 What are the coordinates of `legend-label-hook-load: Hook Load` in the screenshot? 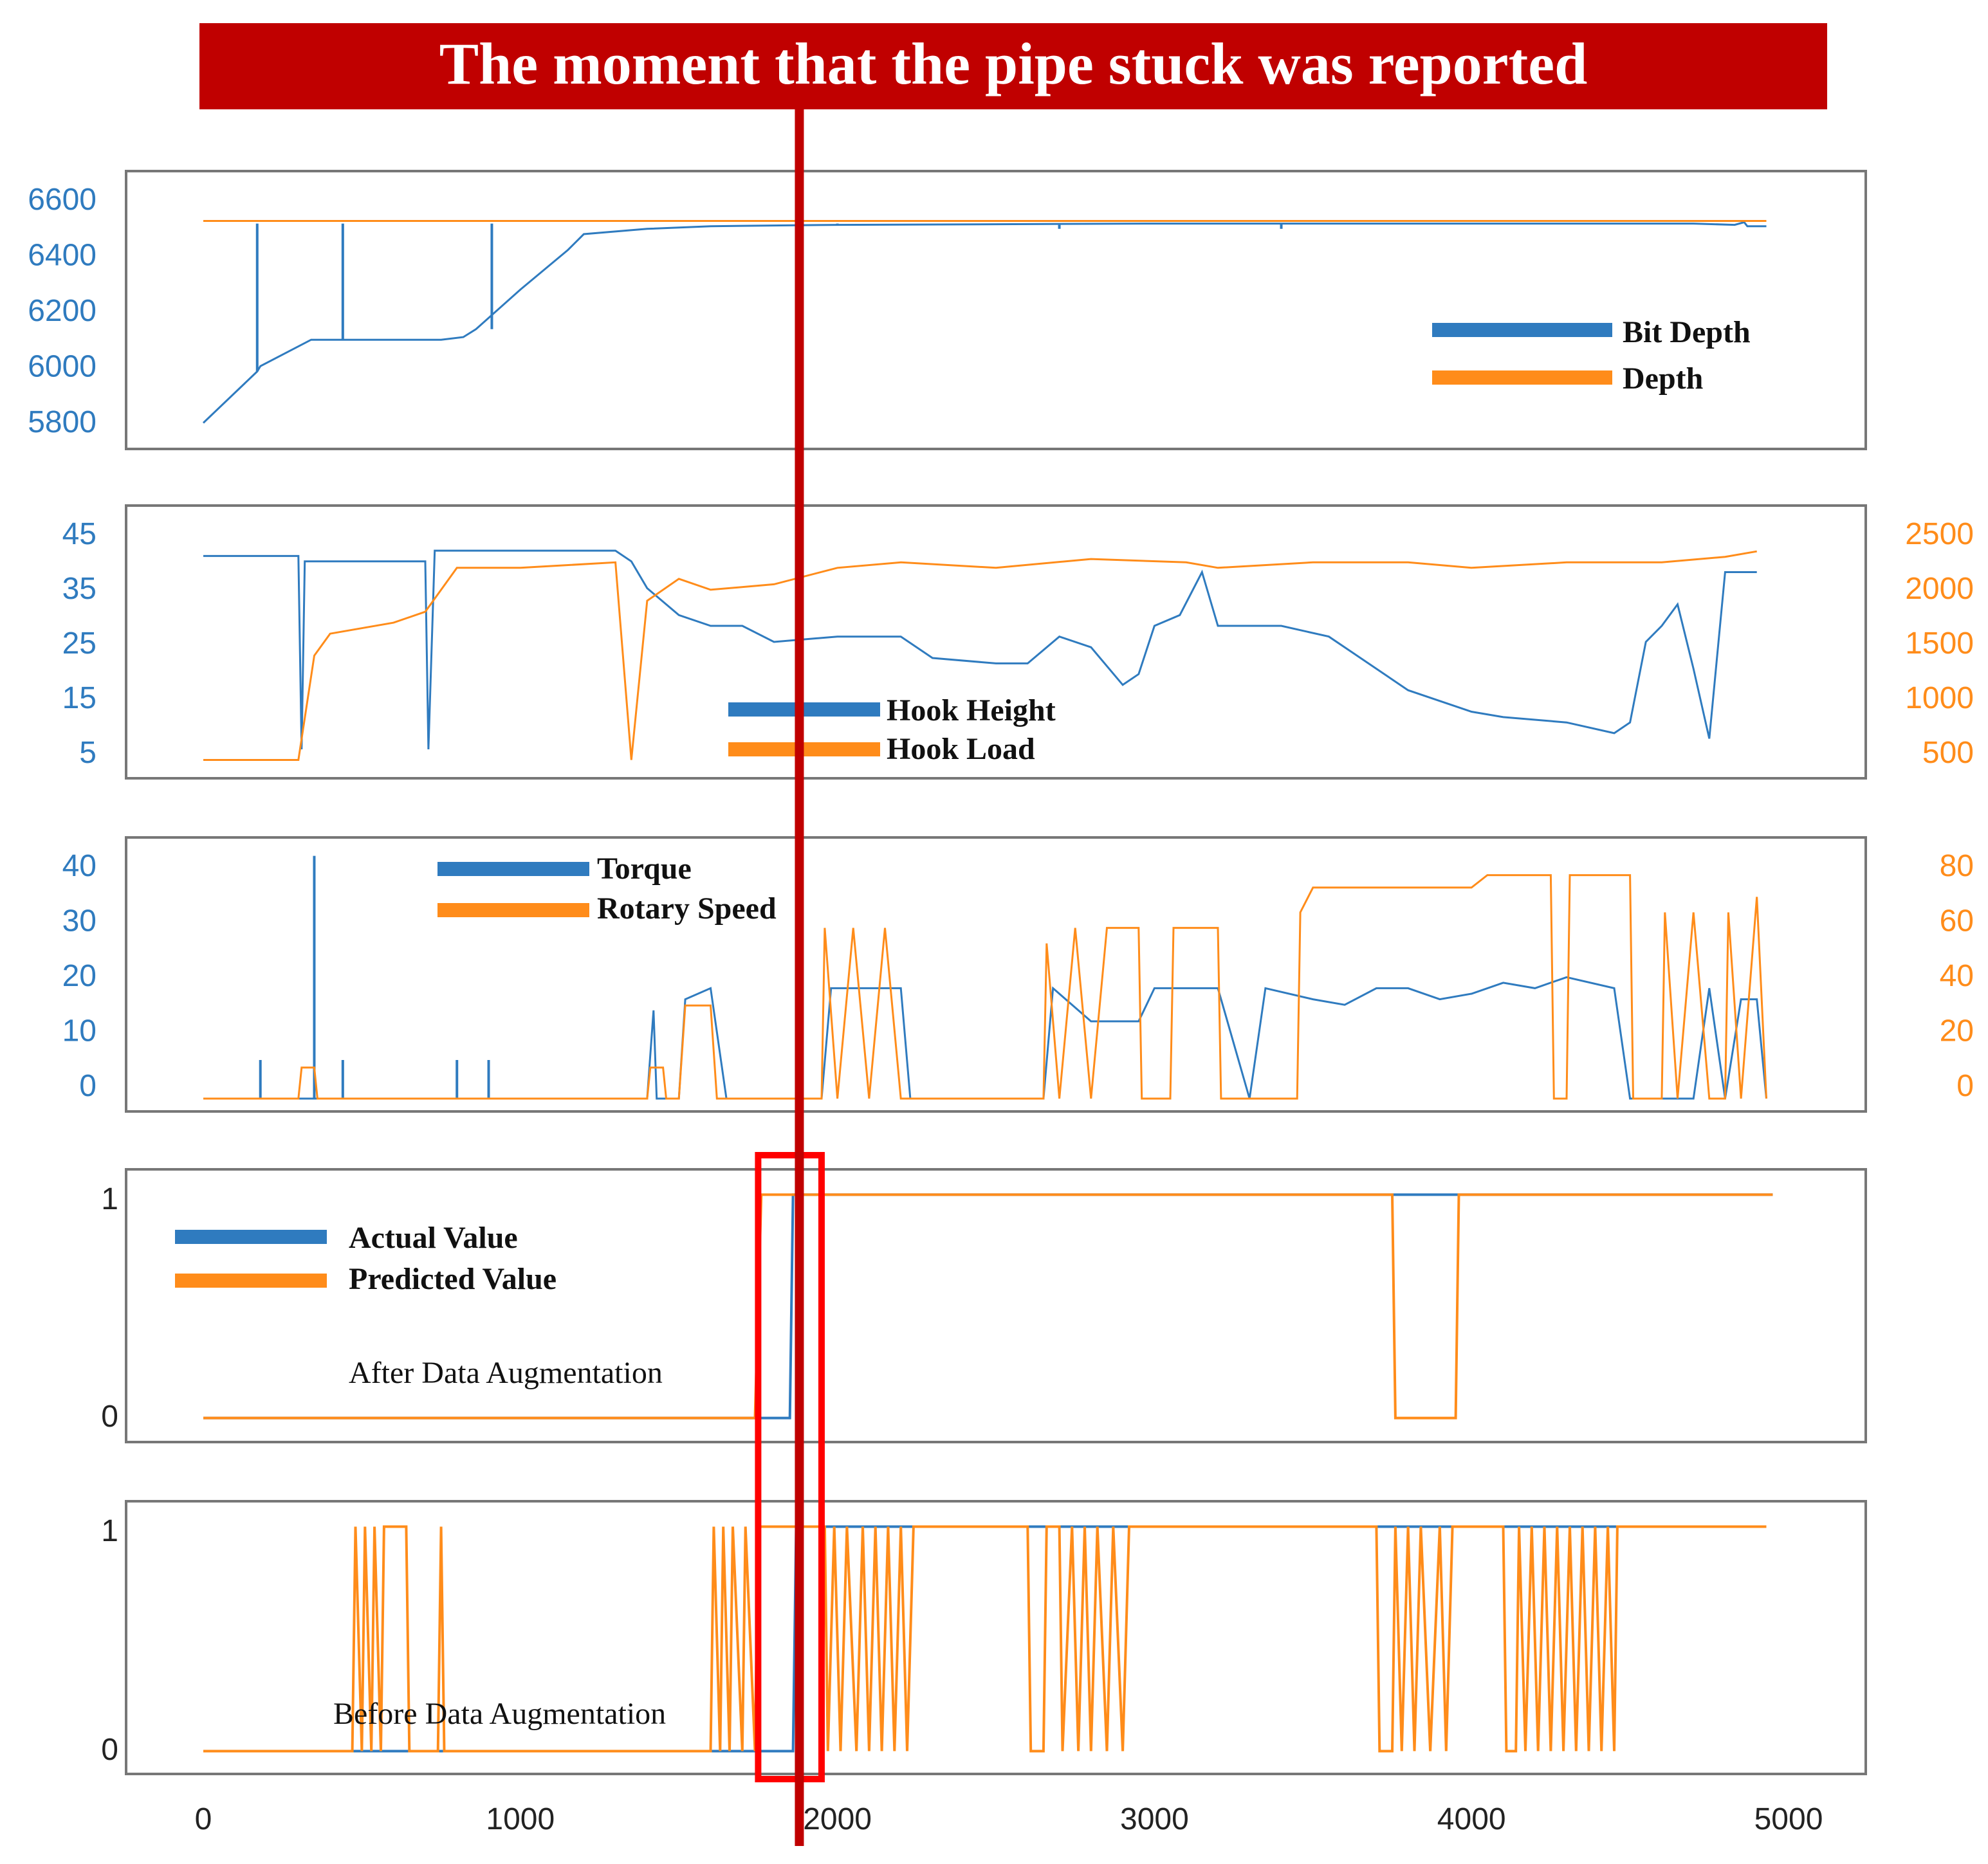 It's located at (961, 749).